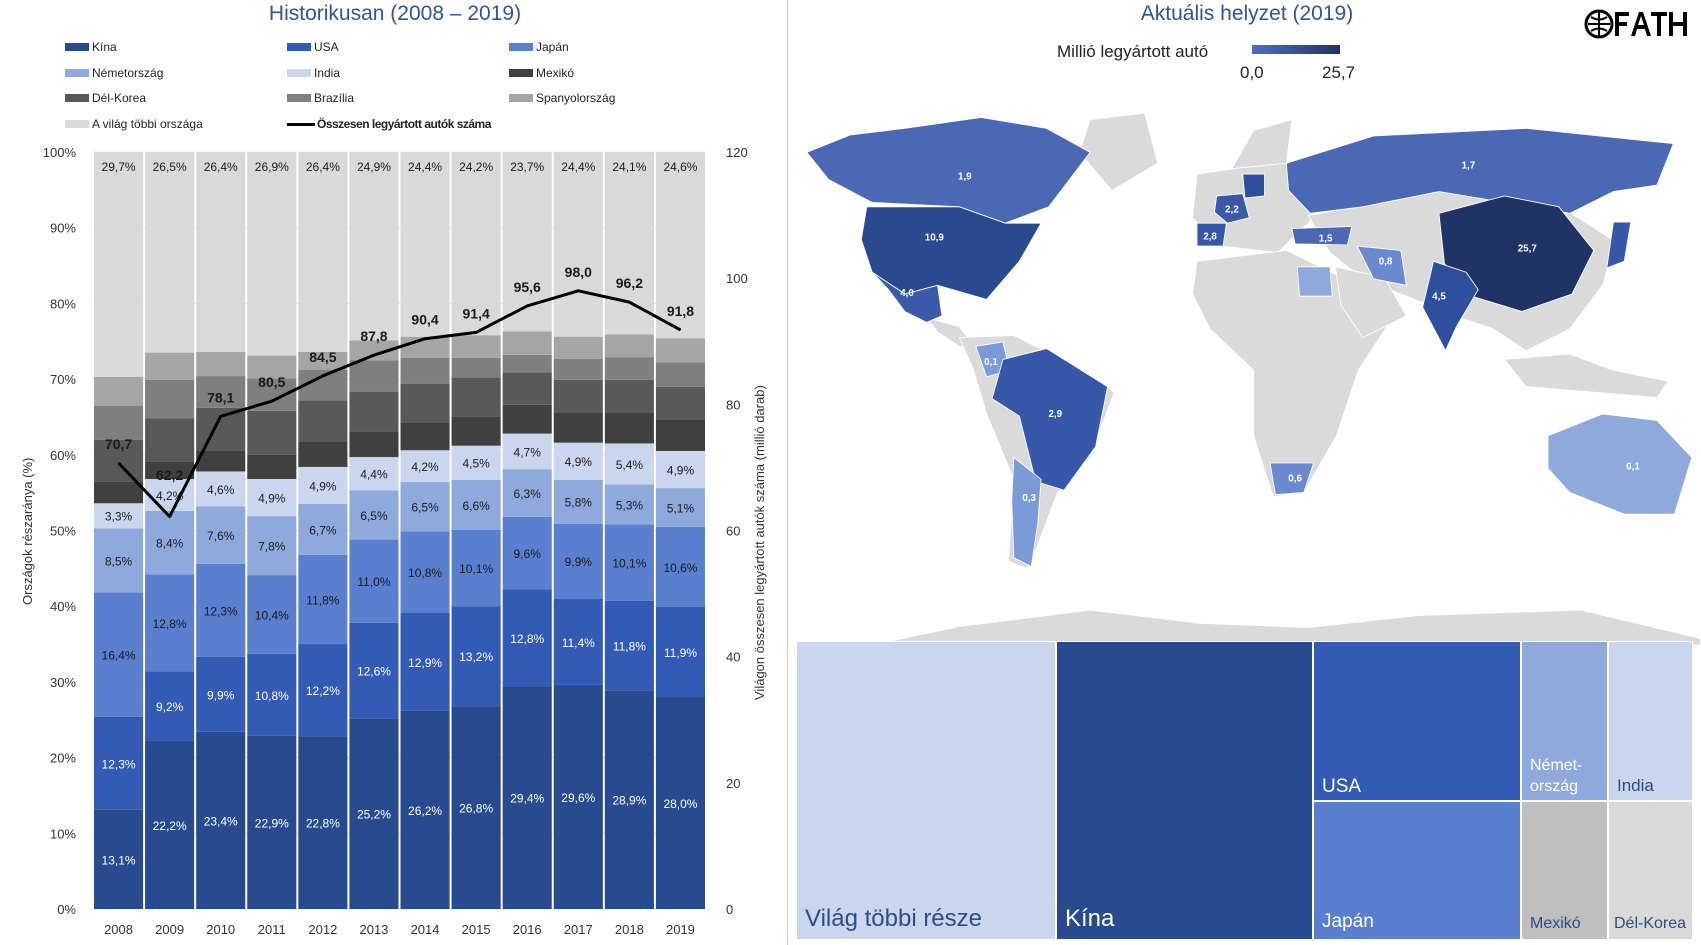 The height and width of the screenshot is (945, 1701). I want to click on data-label: 25,2%, so click(374, 815).